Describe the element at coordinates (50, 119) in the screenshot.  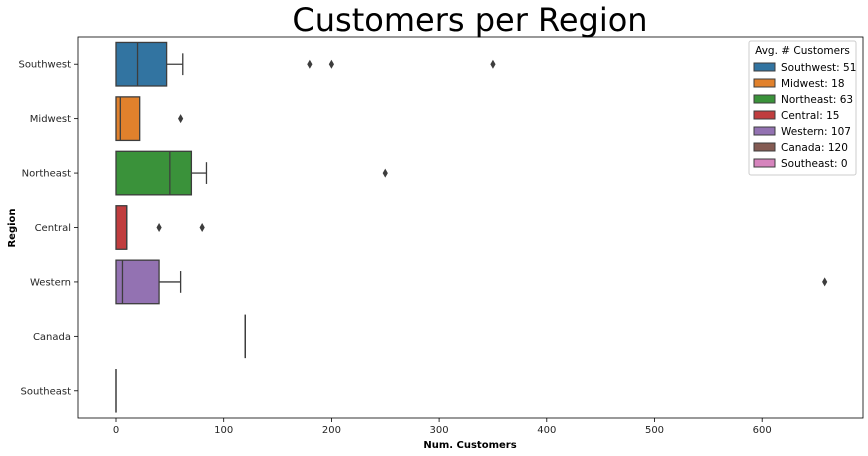
I see `y-tick-label: Midwest` at that location.